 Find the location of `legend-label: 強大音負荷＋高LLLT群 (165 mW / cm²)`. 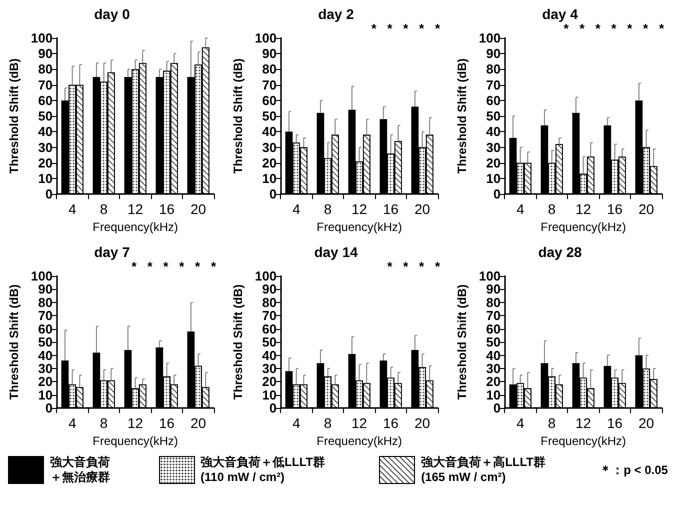

legend-label: 強大音負荷＋高LLLT群 (165 mW / cm²) is located at coordinates (483, 470).